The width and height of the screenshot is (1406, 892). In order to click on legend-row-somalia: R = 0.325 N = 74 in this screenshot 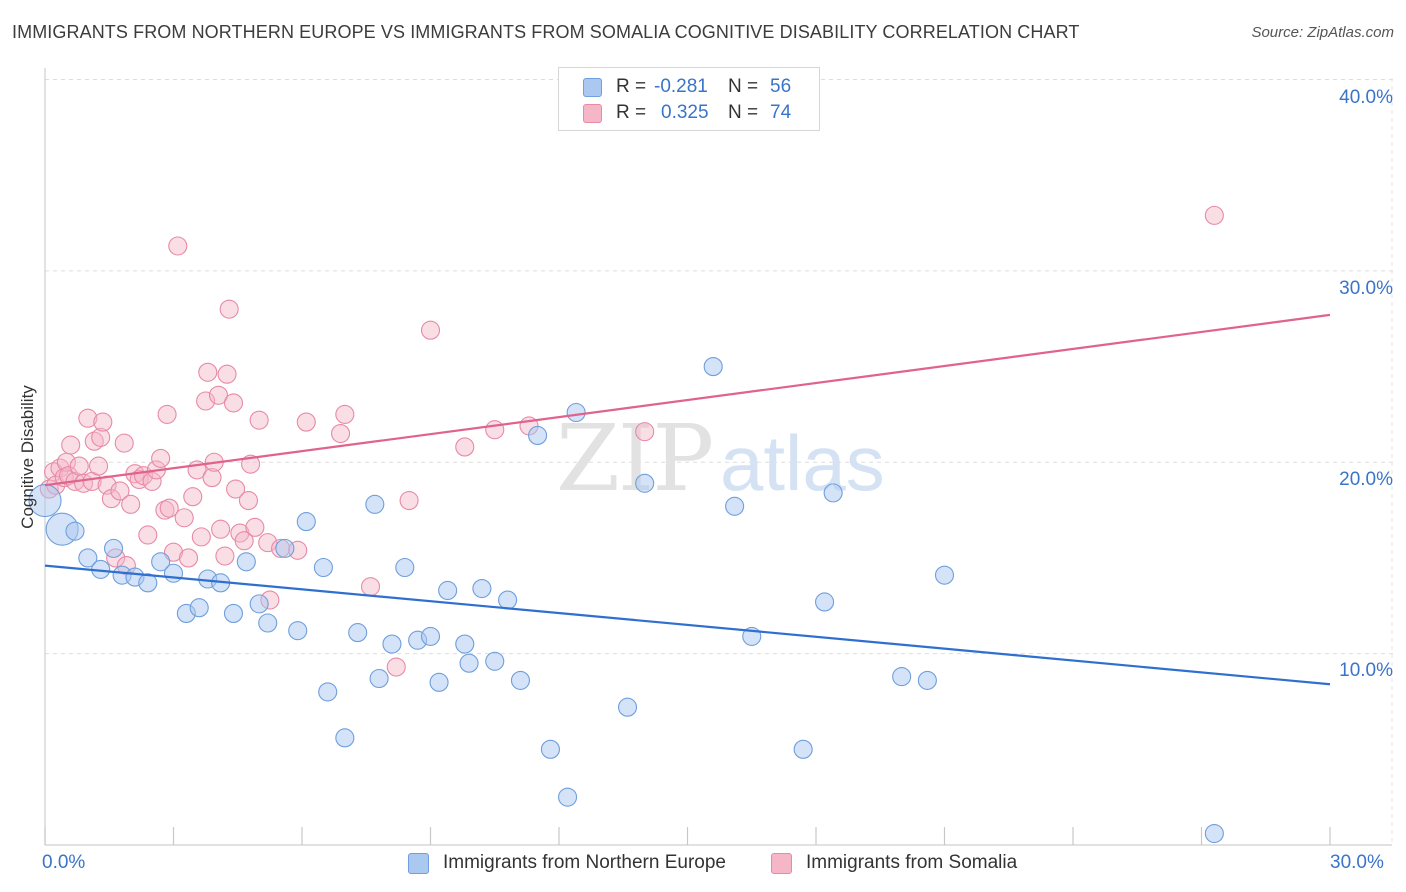, I will do `click(687, 113)`.